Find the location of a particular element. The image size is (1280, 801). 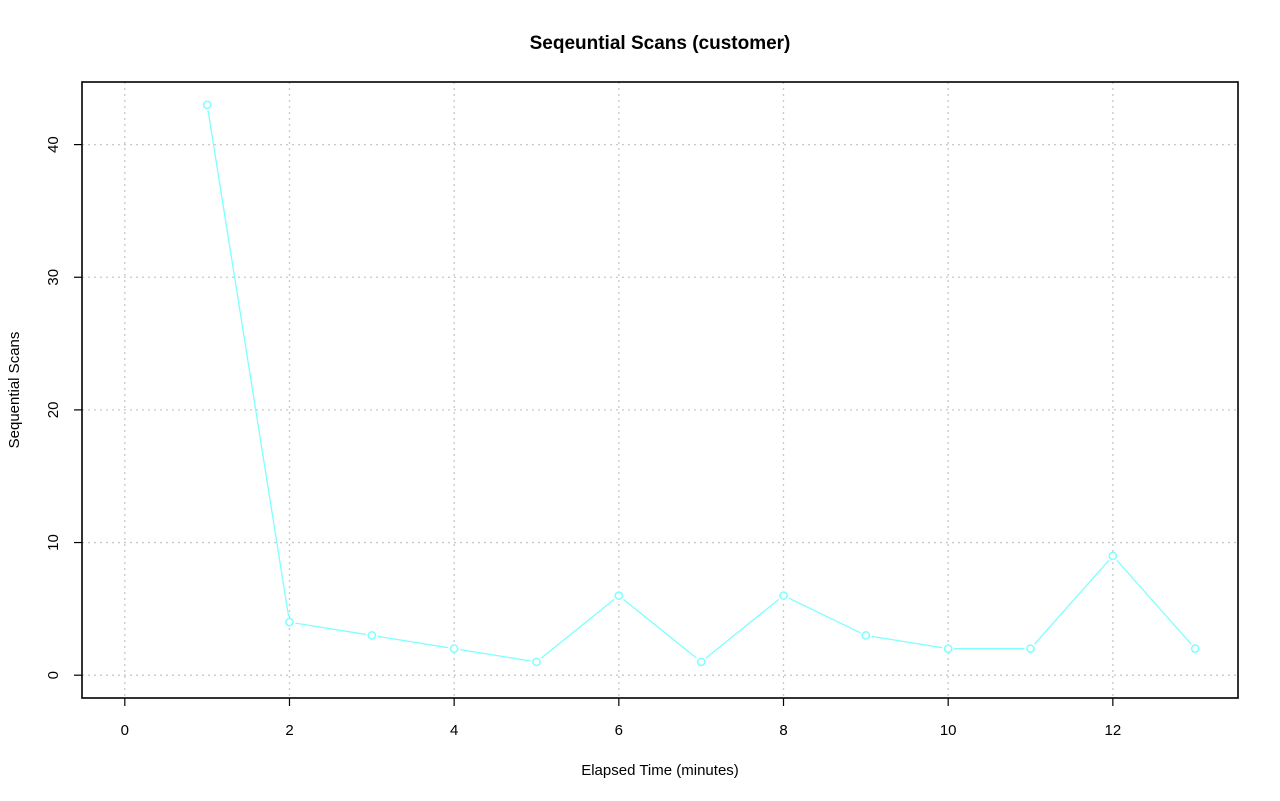

chart-title: Seqeuntial Scans (customer) is located at coordinates (660, 43).